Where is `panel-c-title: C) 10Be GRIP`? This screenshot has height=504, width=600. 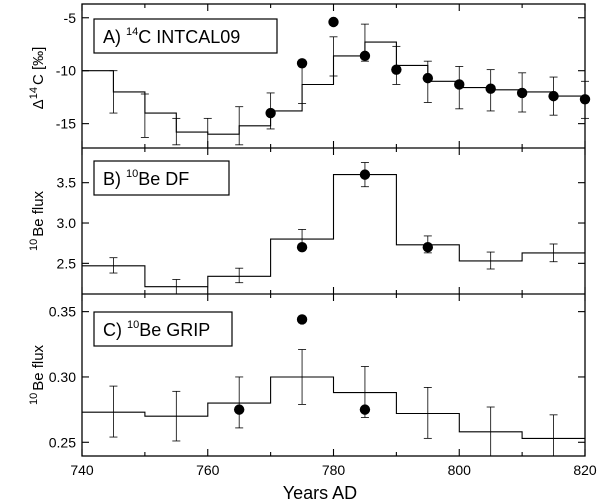 panel-c-title: C) 10Be GRIP is located at coordinates (156, 329).